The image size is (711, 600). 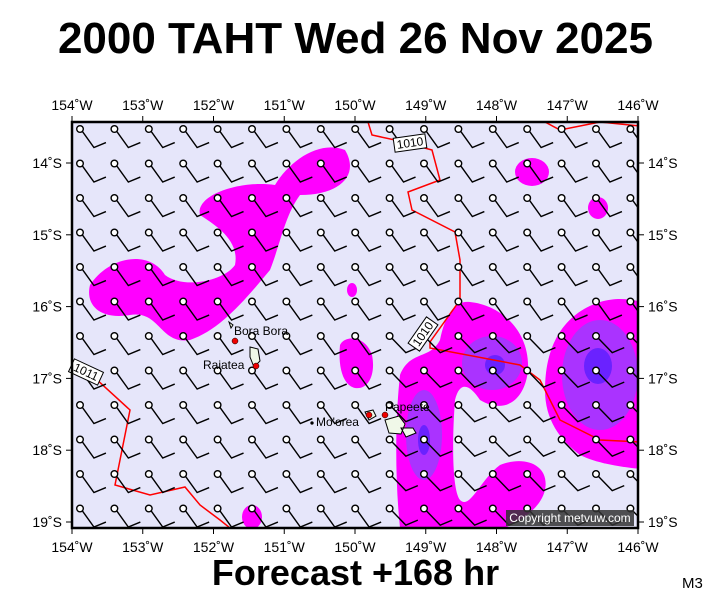 What do you see at coordinates (231, 325) in the screenshot?
I see `island-bora-bora` at bounding box center [231, 325].